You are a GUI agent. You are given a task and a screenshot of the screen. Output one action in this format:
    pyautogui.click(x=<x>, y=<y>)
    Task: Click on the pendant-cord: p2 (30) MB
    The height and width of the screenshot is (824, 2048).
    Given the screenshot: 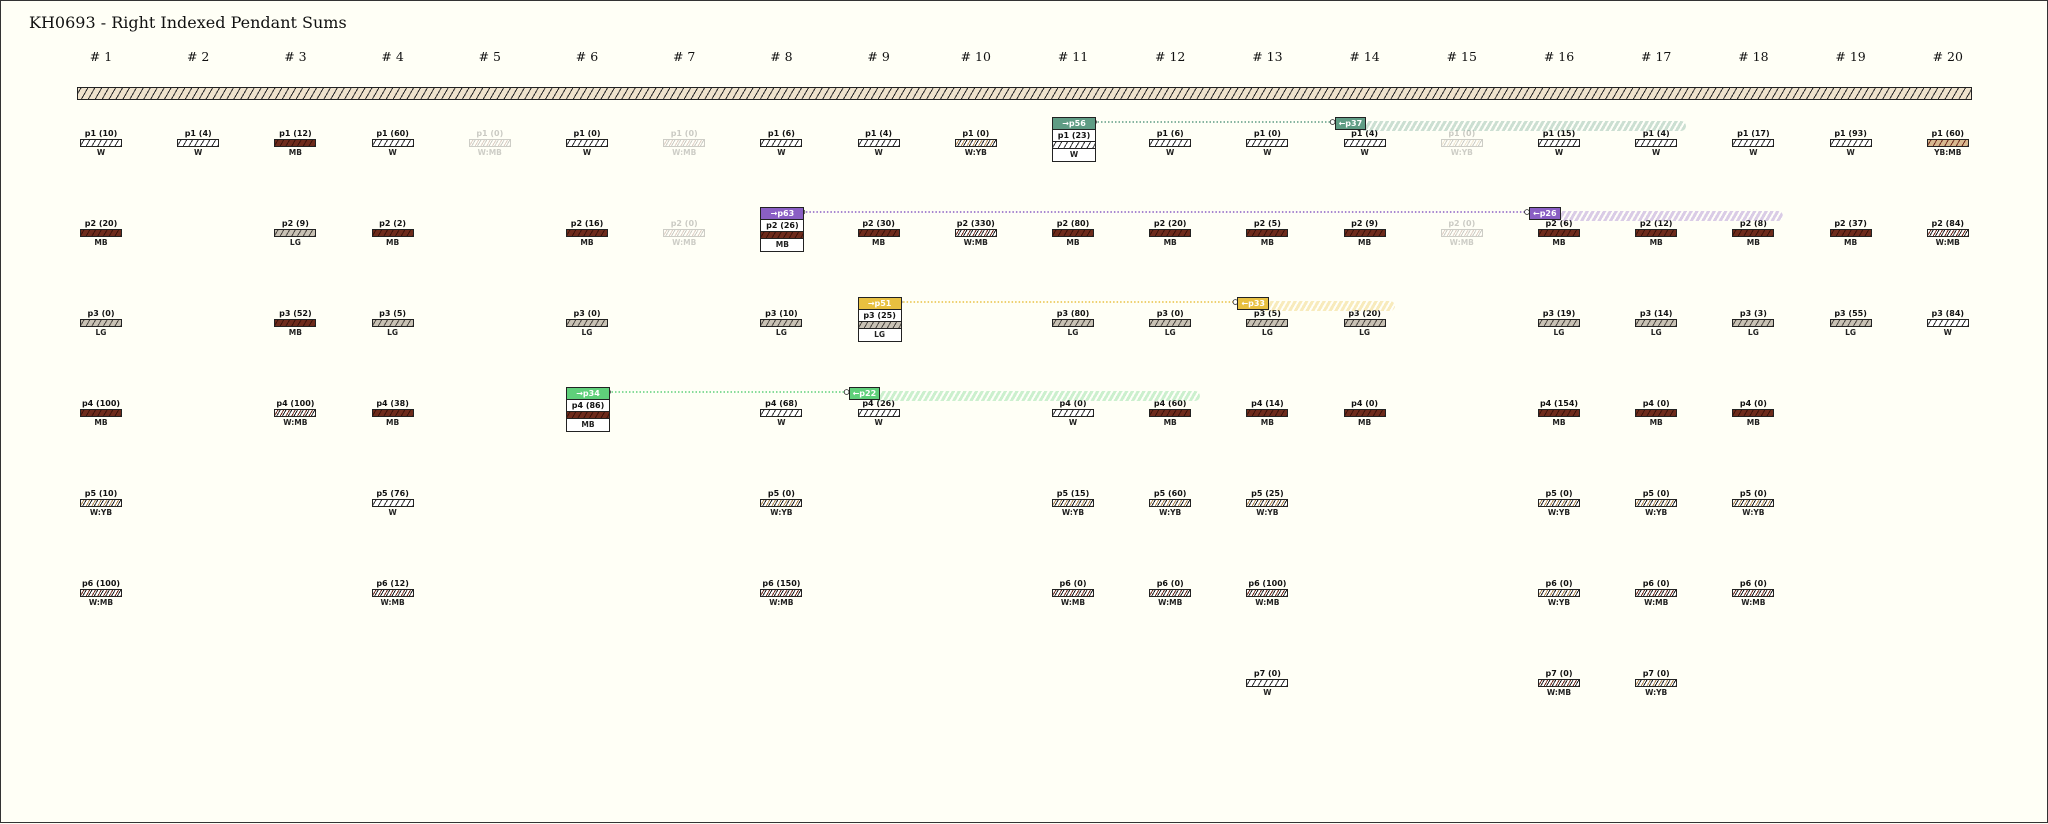 What is the action you would take?
    pyautogui.click(x=879, y=233)
    